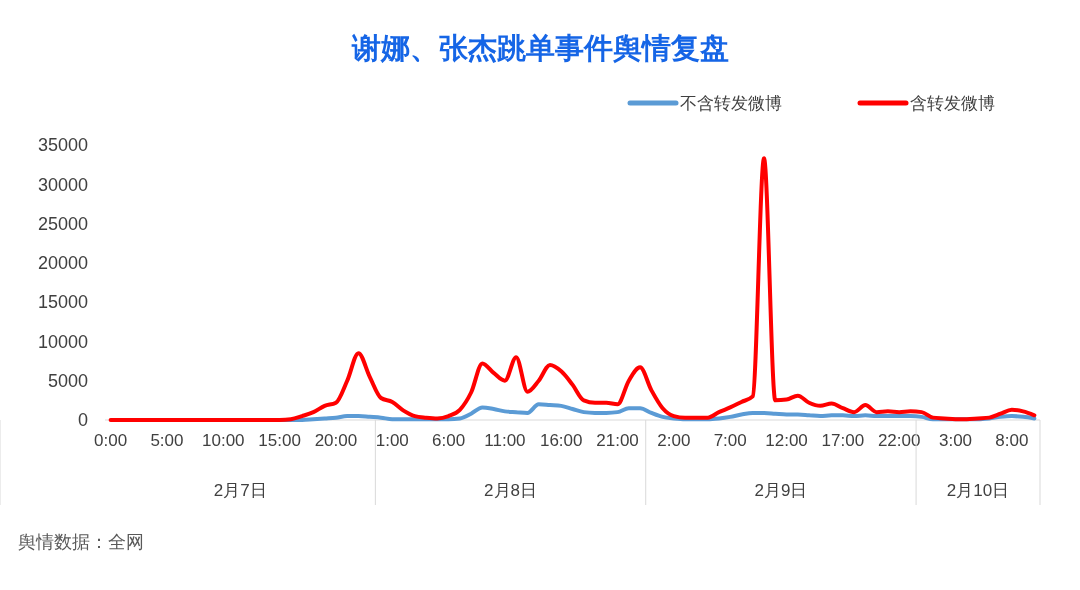 The image size is (1080, 590). Describe the element at coordinates (392, 440) in the screenshot. I see `x-tick-label: 1:00` at that location.